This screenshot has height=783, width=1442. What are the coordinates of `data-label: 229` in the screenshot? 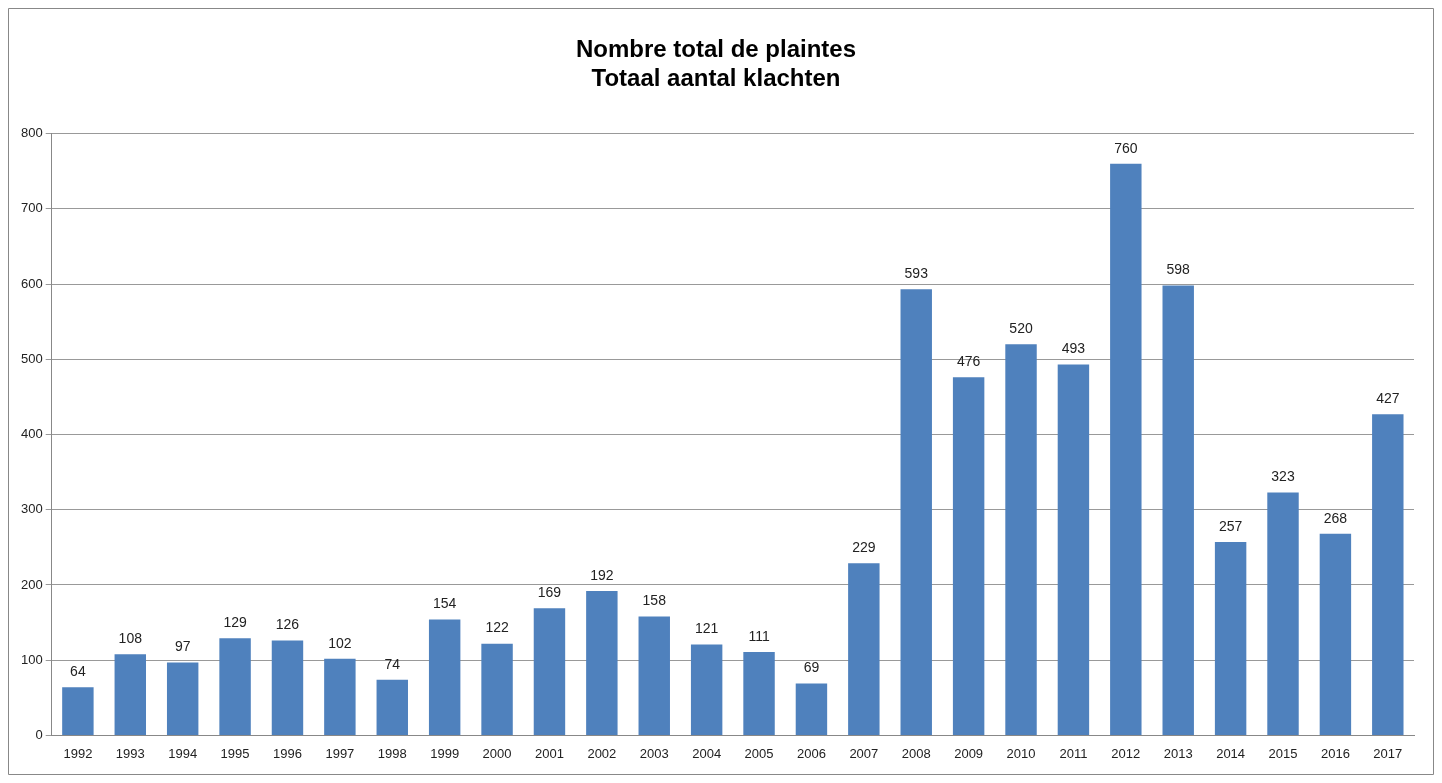 It's located at (864, 546).